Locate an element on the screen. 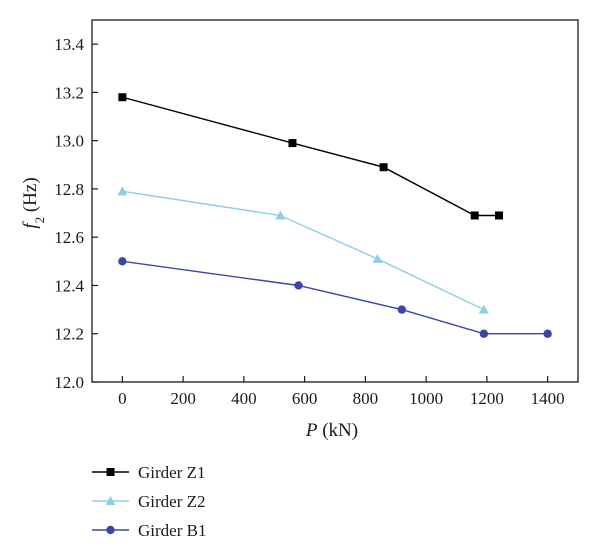 This screenshot has width=600, height=554. legend: Girder Z1 Girder Z2 Girder B1 is located at coordinates (149, 501).